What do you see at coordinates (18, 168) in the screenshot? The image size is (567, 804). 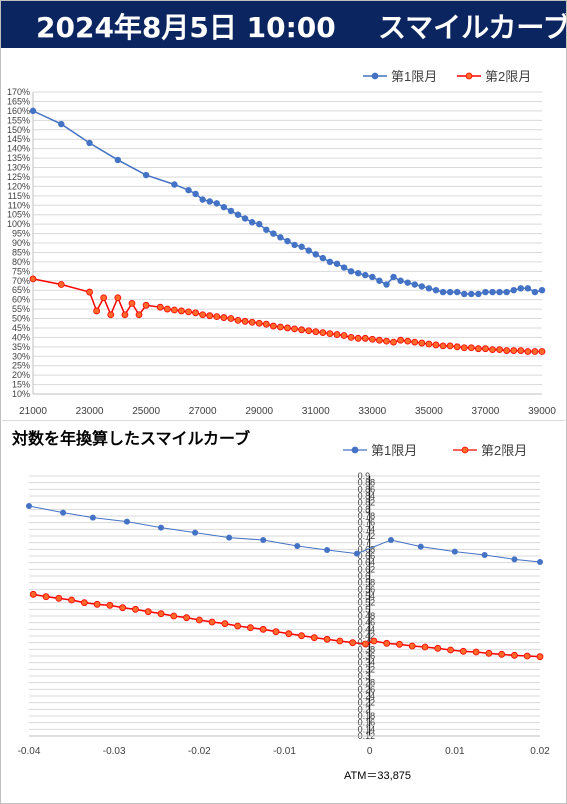 I see `y-tick-label: 130%` at bounding box center [18, 168].